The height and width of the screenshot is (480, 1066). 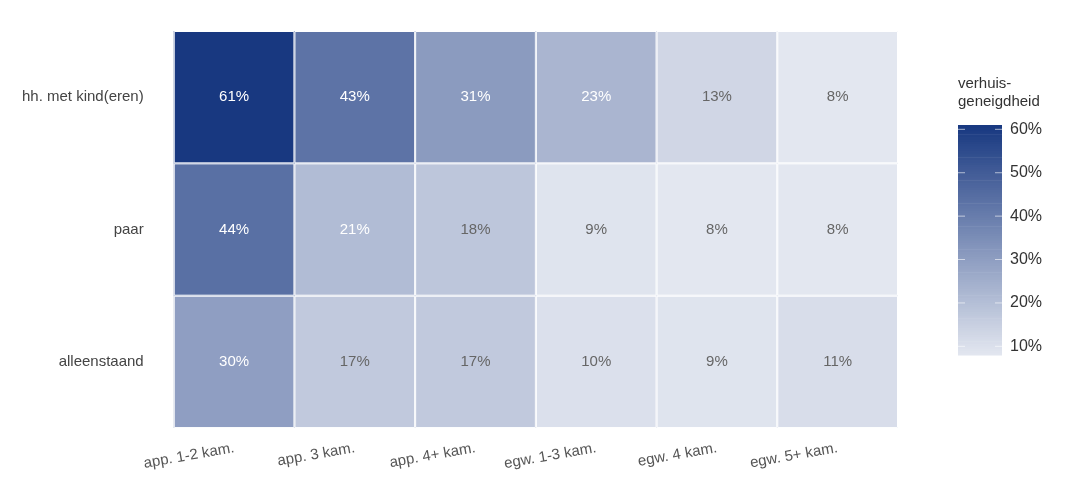 What do you see at coordinates (354, 96) in the screenshot?
I see `data-label: 43%` at bounding box center [354, 96].